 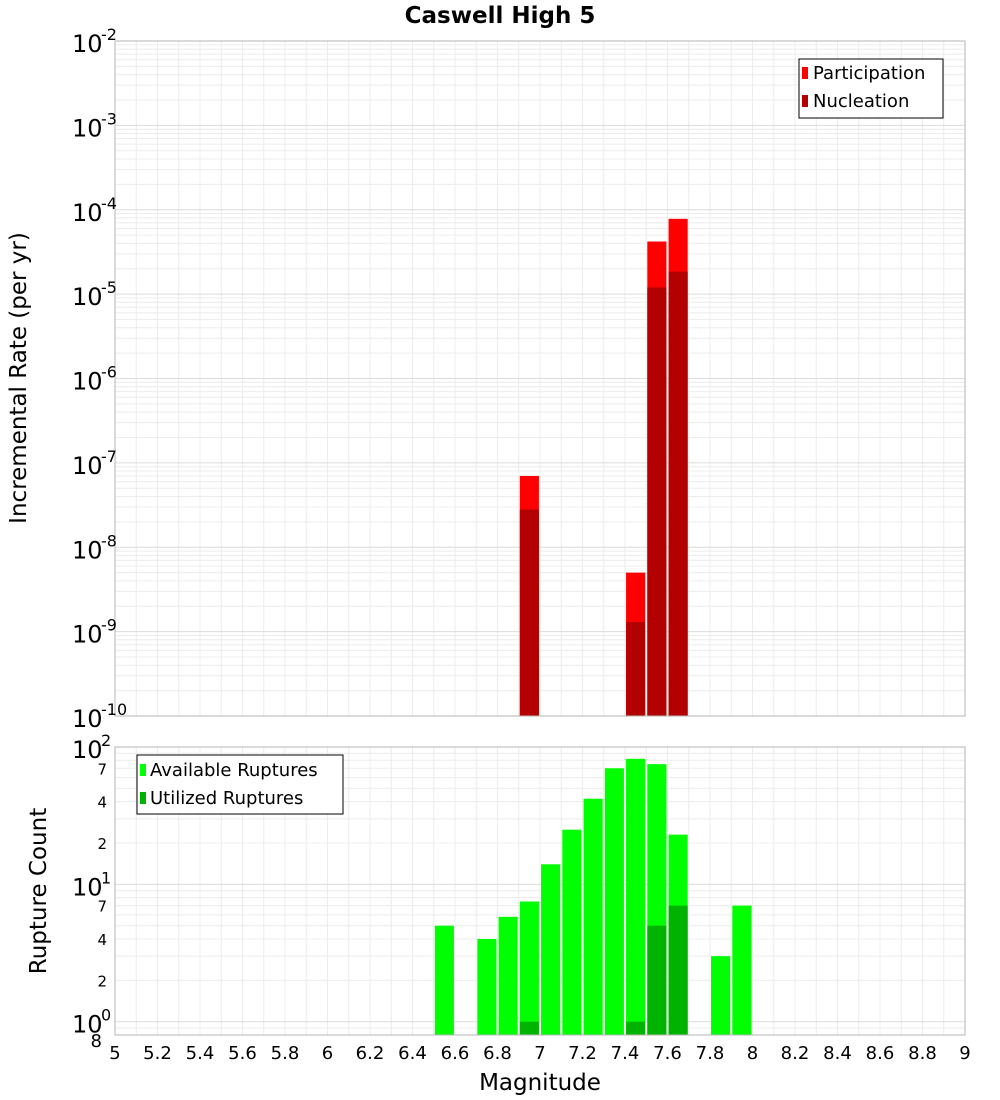 I want to click on bottom-y-axis-label: Rupture Count, so click(x=39, y=891).